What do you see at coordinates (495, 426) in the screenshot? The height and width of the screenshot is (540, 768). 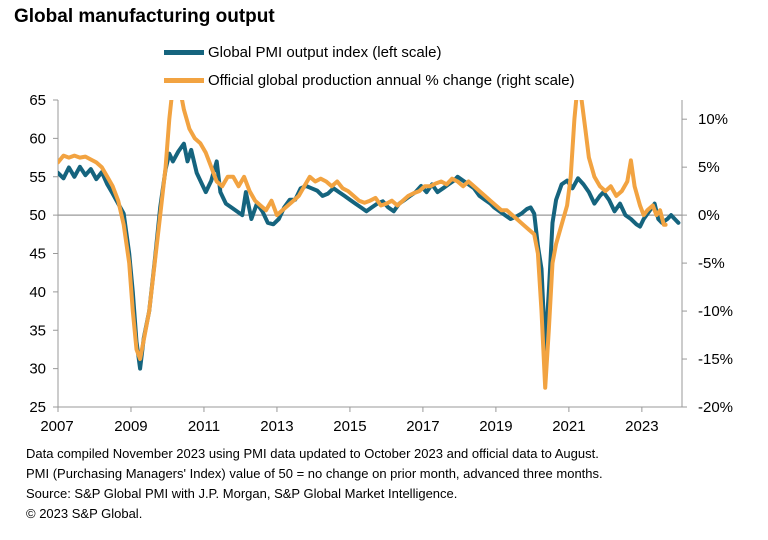 I see `x-tick-label: 2019` at bounding box center [495, 426].